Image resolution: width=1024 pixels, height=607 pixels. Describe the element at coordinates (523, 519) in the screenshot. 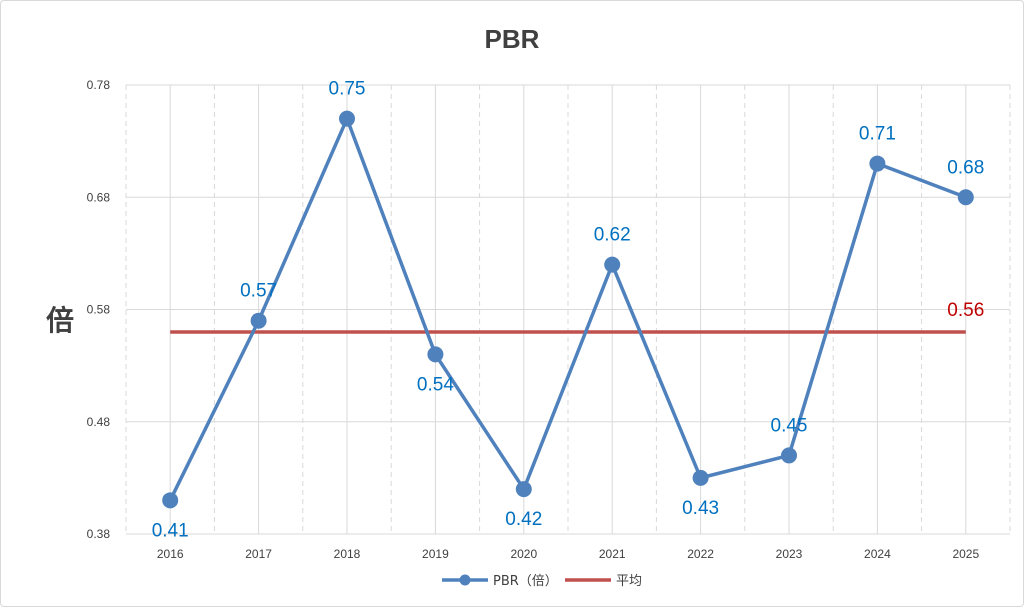

I see `pbr-data-label: 0.42` at that location.